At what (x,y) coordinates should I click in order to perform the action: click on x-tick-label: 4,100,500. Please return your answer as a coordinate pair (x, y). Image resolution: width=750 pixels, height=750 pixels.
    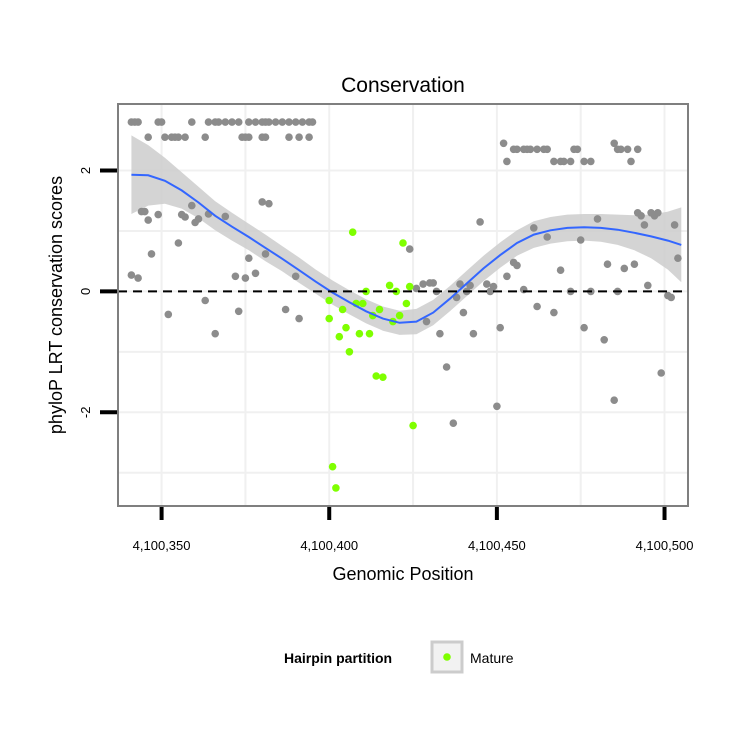
    Looking at the image, I should click on (665, 545).